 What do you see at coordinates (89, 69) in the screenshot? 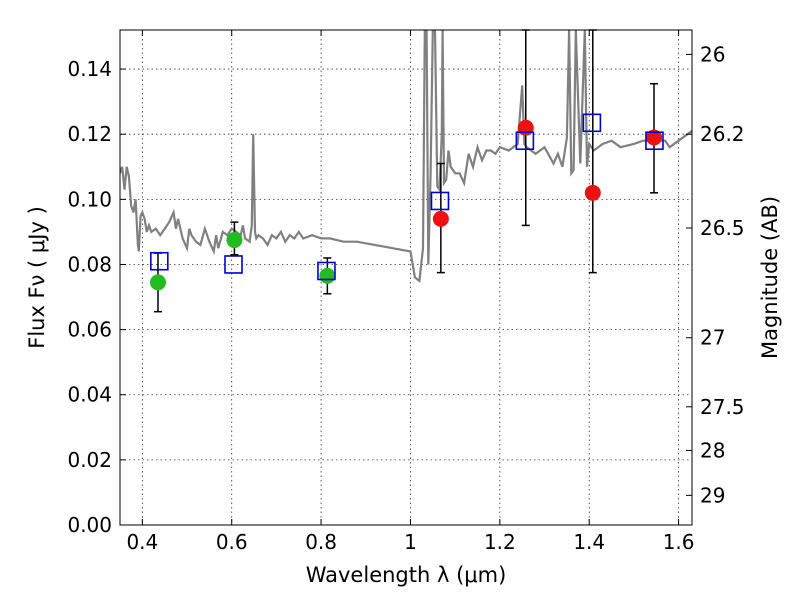
I see `y-tick-label: 0.14` at bounding box center [89, 69].